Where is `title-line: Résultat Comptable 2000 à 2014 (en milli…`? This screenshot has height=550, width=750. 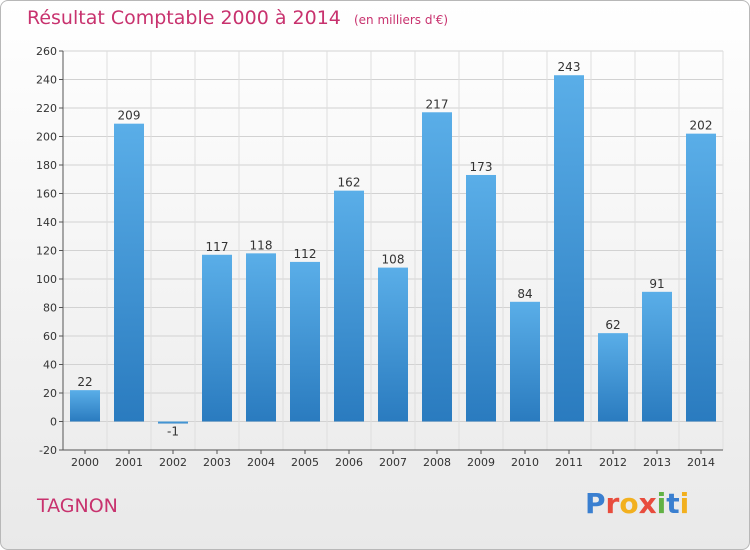 title-line: Résultat Comptable 2000 à 2014 (en milli… is located at coordinates (237, 18).